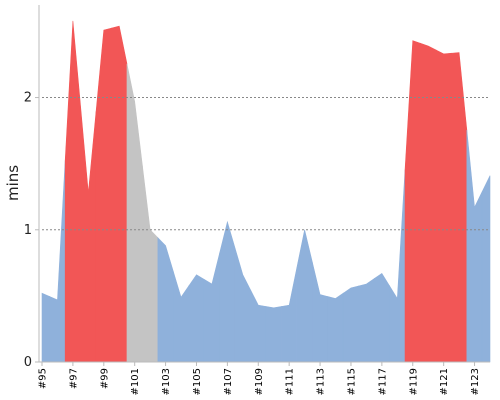  Describe the element at coordinates (28, 98) in the screenshot. I see `y-tick-label: 2` at that location.